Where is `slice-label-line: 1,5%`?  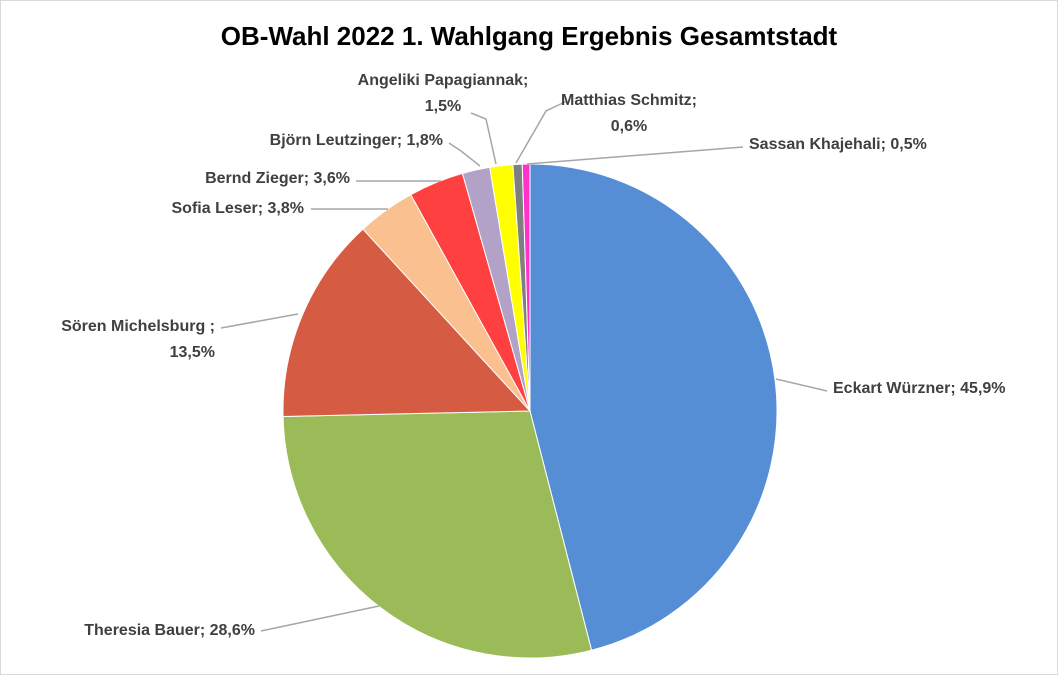
slice-label-line: 1,5% is located at coordinates (443, 106).